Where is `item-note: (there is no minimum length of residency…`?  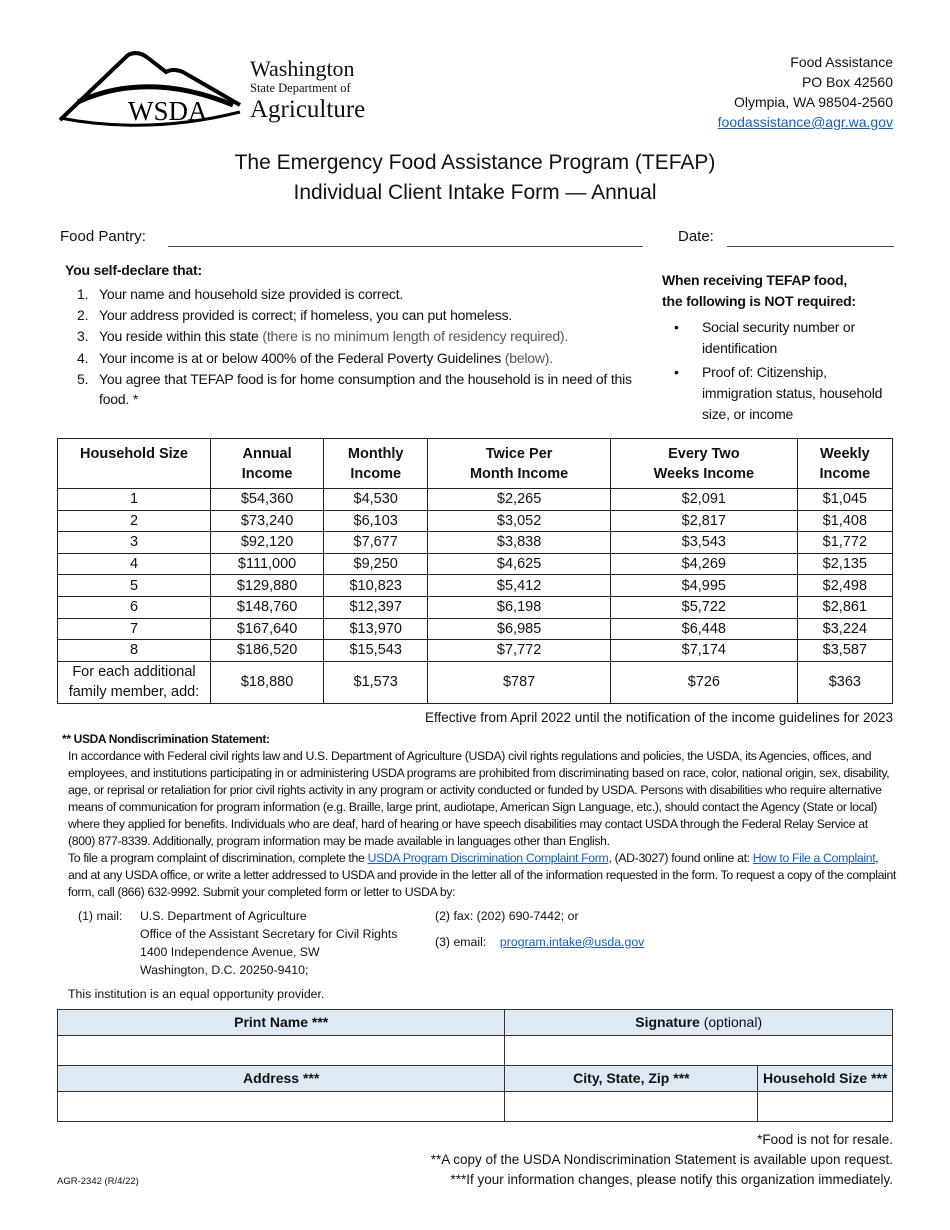 item-note: (there is no minimum length of residency… is located at coordinates (415, 336).